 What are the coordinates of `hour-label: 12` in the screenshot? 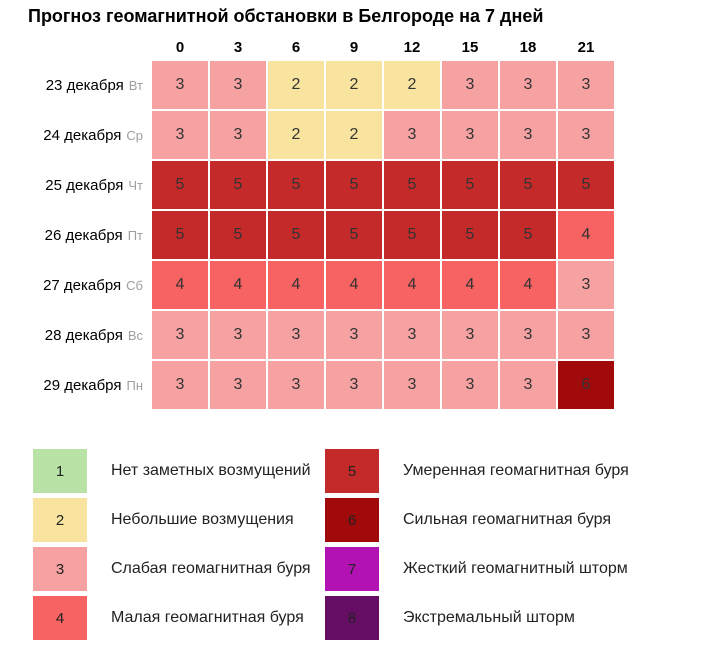 It's located at (412, 47).